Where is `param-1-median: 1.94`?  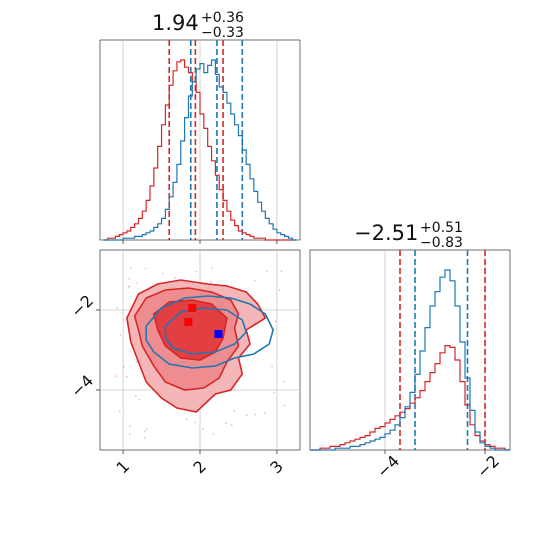 param-1-median: 1.94 is located at coordinates (175, 23).